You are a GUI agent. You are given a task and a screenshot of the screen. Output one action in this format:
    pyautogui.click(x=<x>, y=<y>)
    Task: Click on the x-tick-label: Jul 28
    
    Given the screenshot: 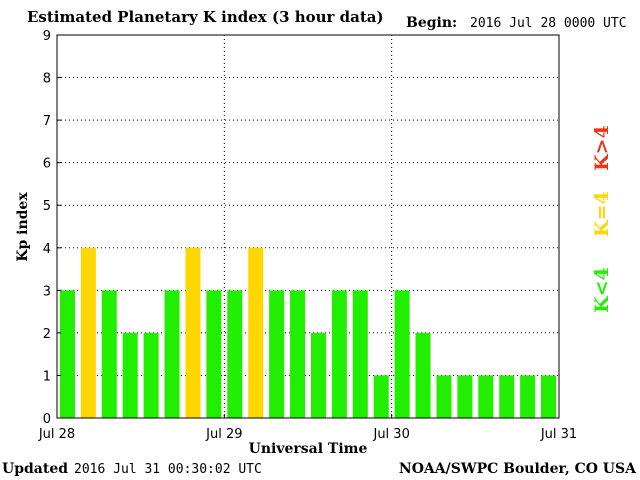 What is the action you would take?
    pyautogui.click(x=56, y=434)
    